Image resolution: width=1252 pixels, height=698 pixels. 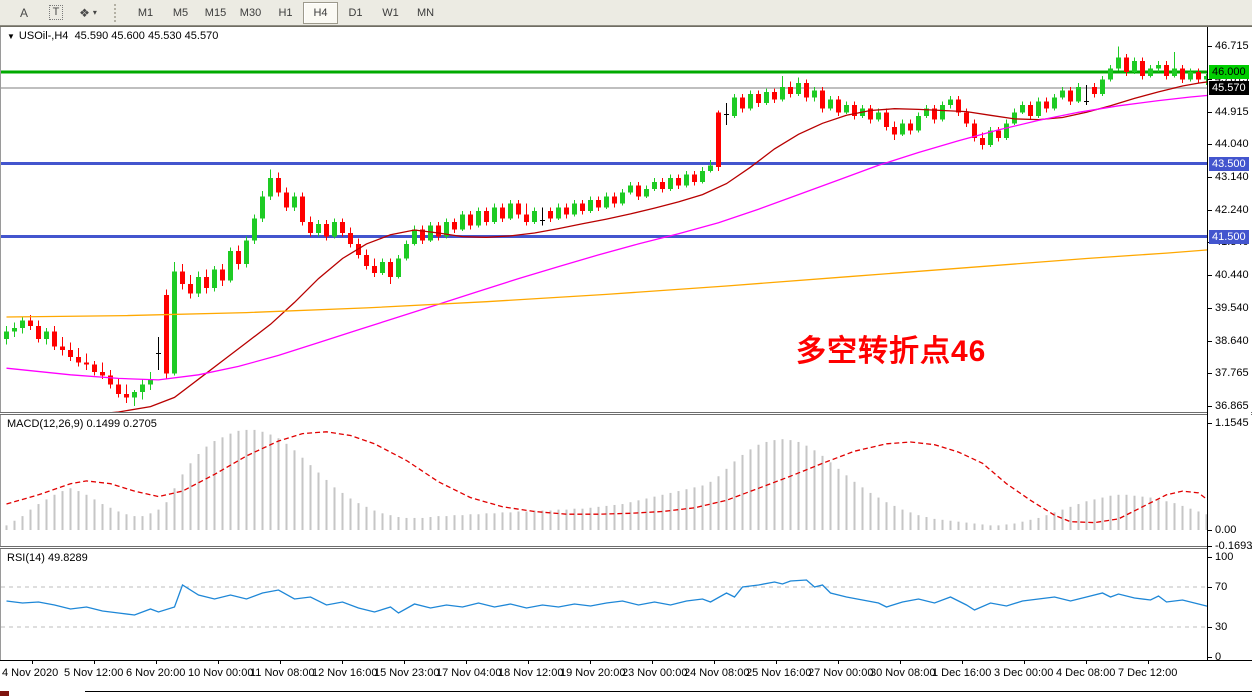 I want to click on chart-title-ohlc: 45.590 45.600 45.530 45.570, so click(x=146, y=36).